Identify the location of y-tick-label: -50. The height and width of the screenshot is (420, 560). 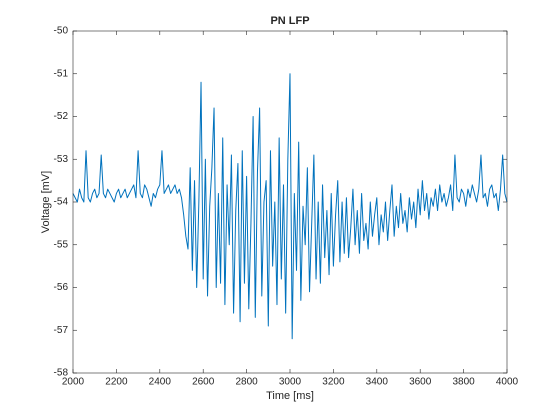
(61, 31).